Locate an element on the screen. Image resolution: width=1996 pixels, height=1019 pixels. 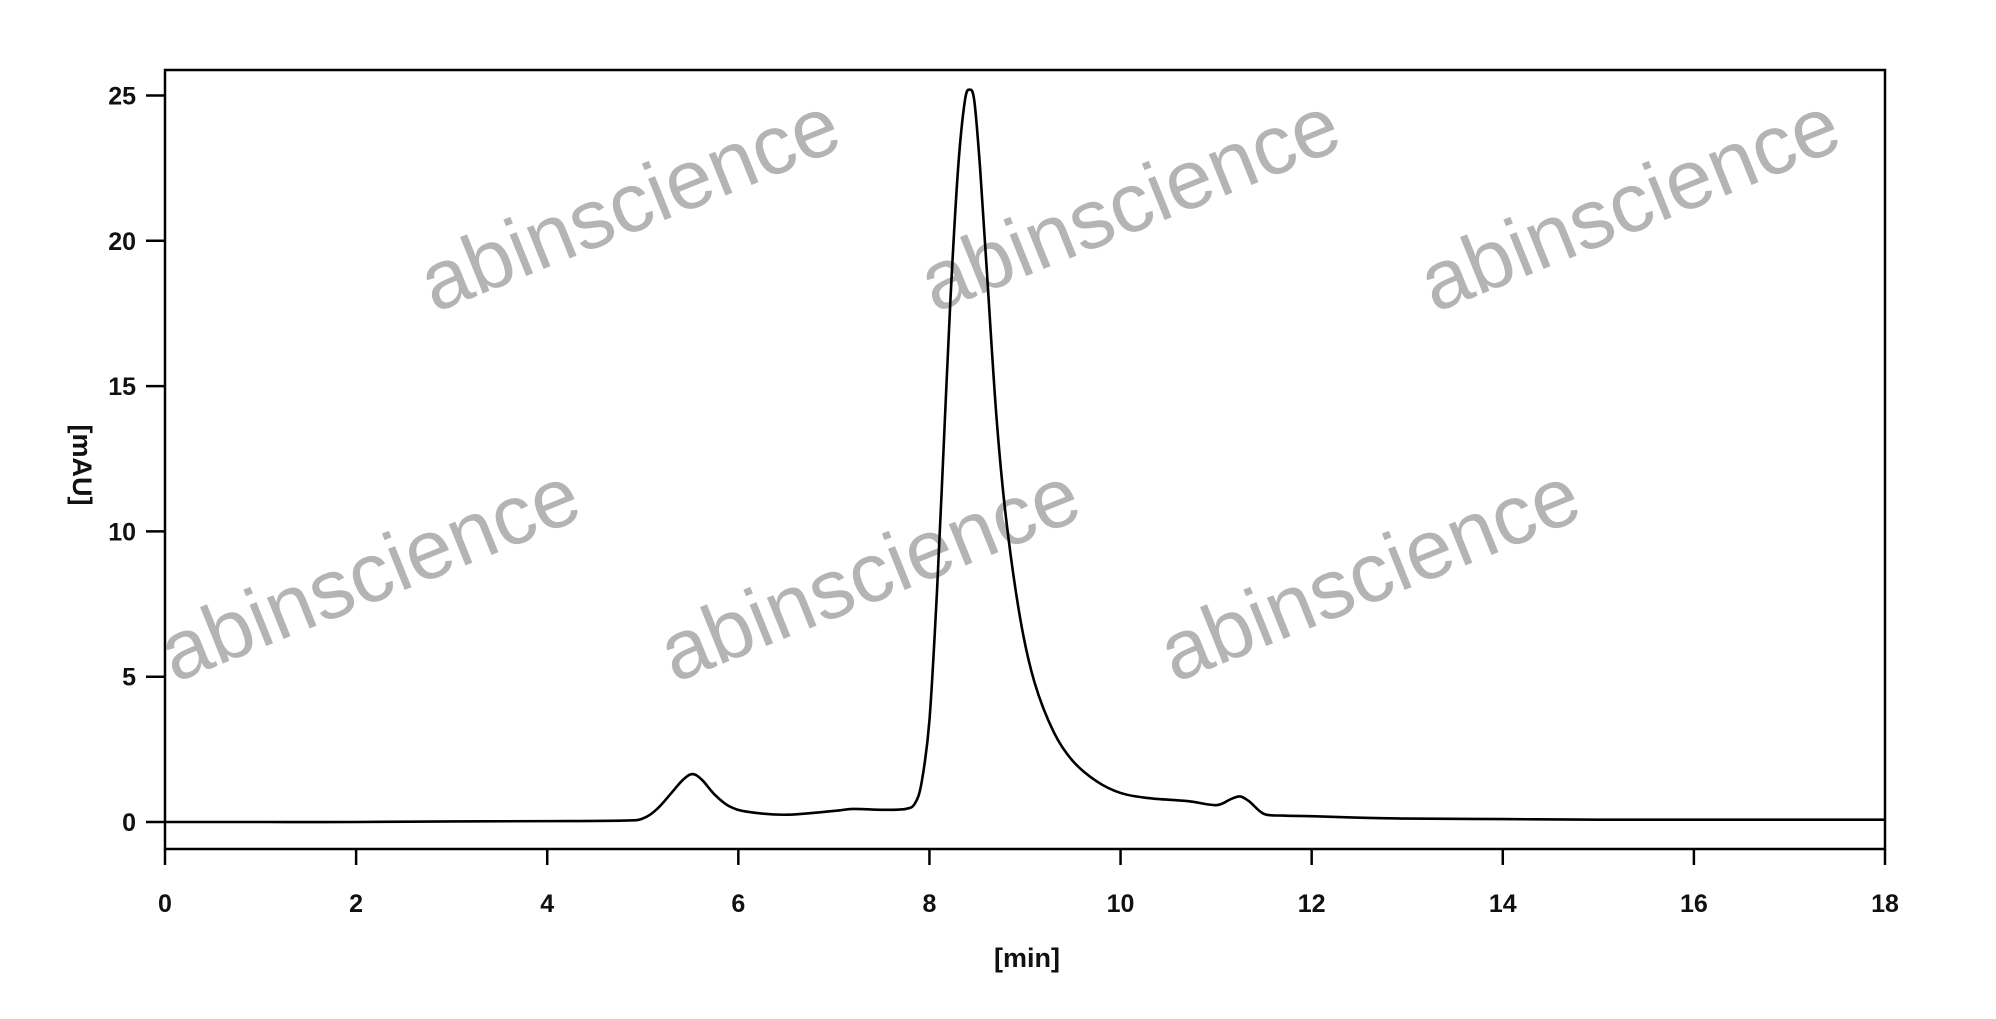
x-tick-label: 18 is located at coordinates (1885, 904).